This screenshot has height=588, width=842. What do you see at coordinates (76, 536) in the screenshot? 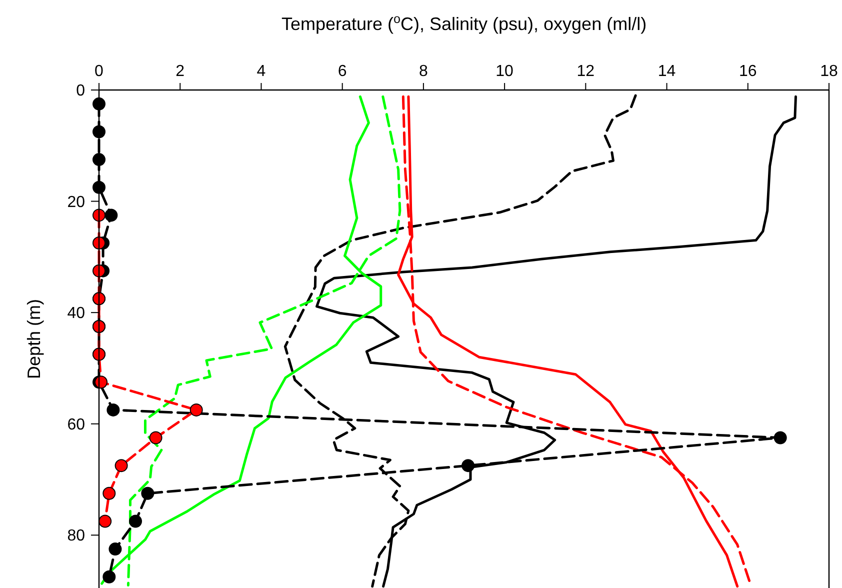
I see `y-tick-label: 80` at bounding box center [76, 536].